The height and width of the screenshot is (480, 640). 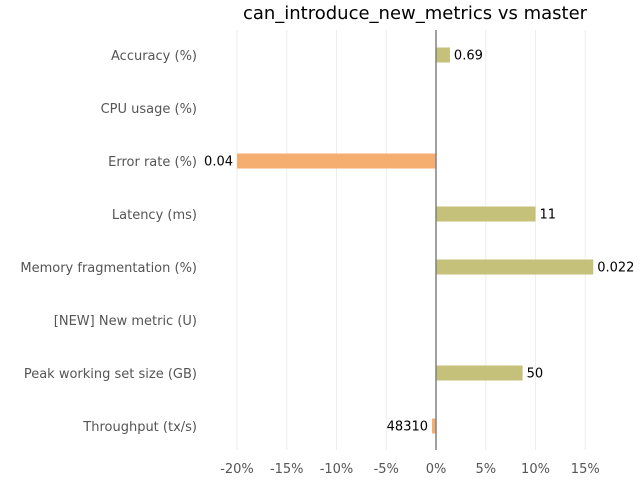 I want to click on category-label: [NEW] New metric (U), so click(x=125, y=321).